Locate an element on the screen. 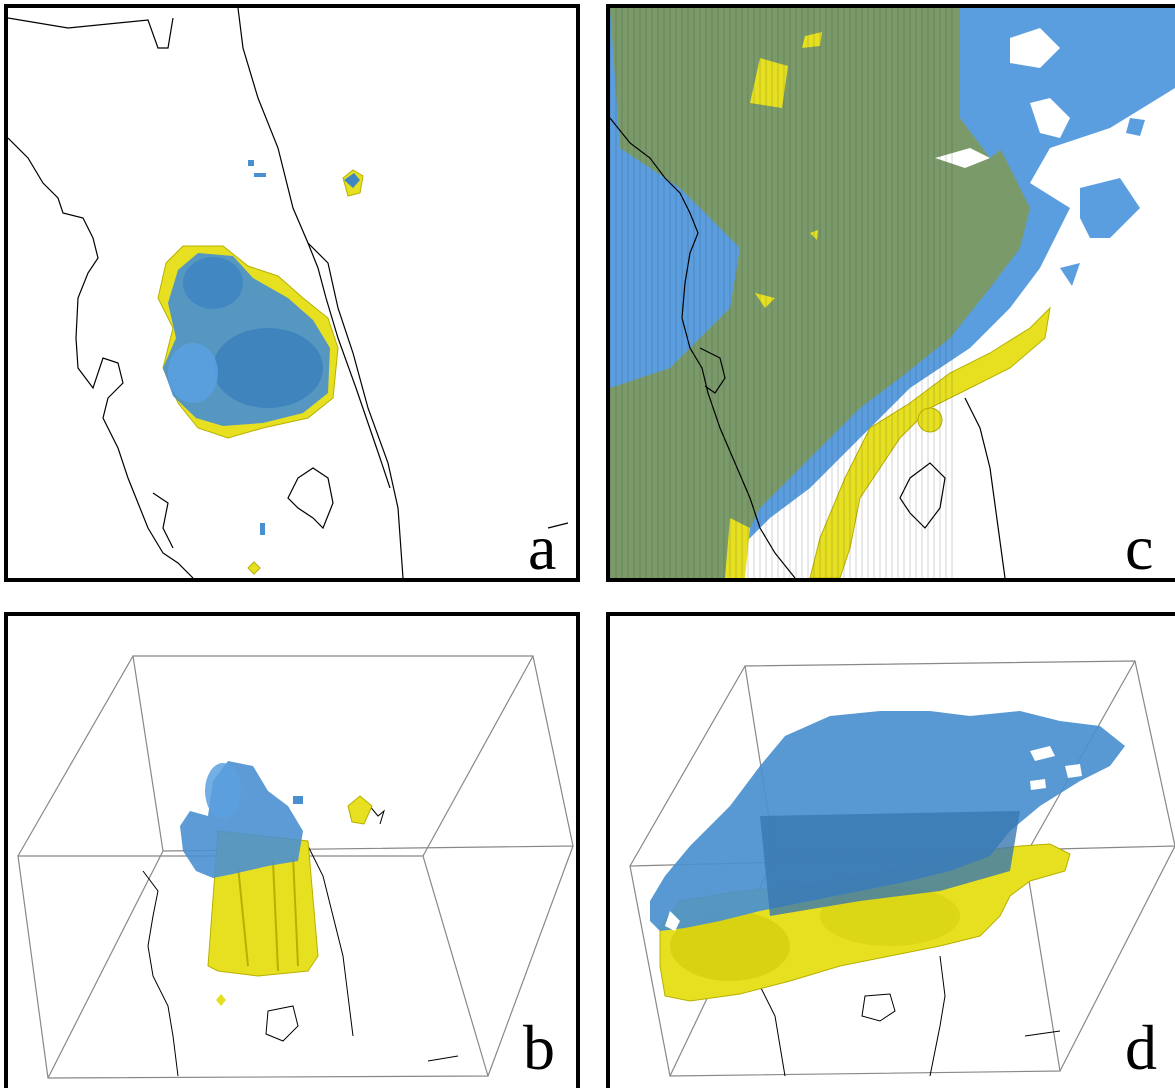 This screenshot has height=1088, width=1175. panel-label-b: b is located at coordinates (539, 1047).